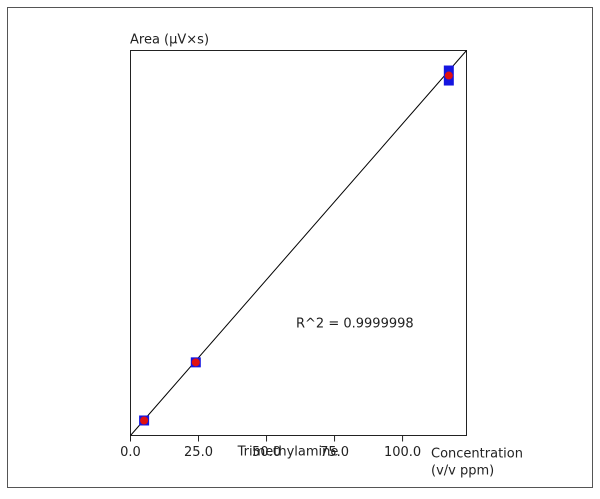  Describe the element at coordinates (266, 452) in the screenshot. I see `x-tick-label: 50.0` at that location.